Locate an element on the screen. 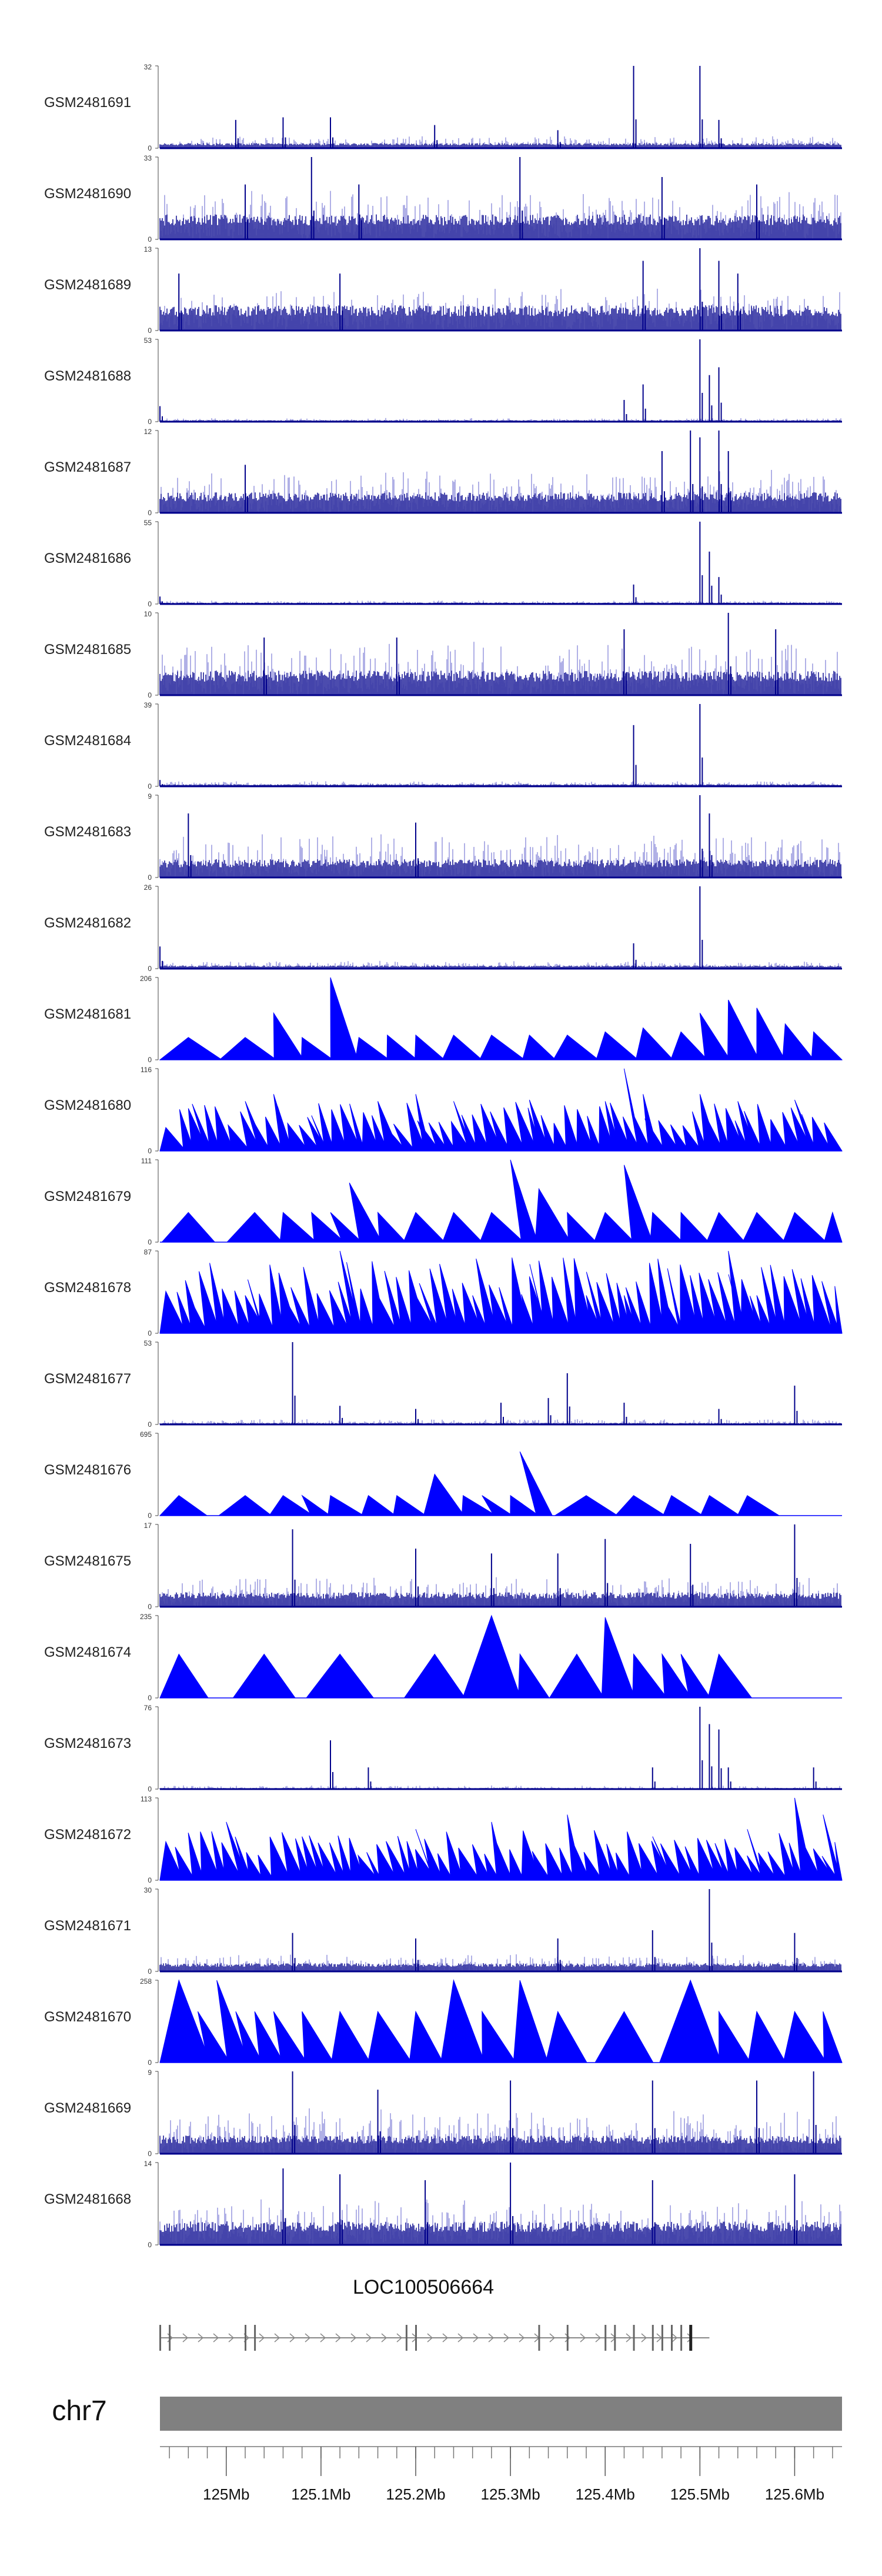 This screenshot has height=2576, width=882. axis-tick-label: 125.1Mb is located at coordinates (320, 2494).